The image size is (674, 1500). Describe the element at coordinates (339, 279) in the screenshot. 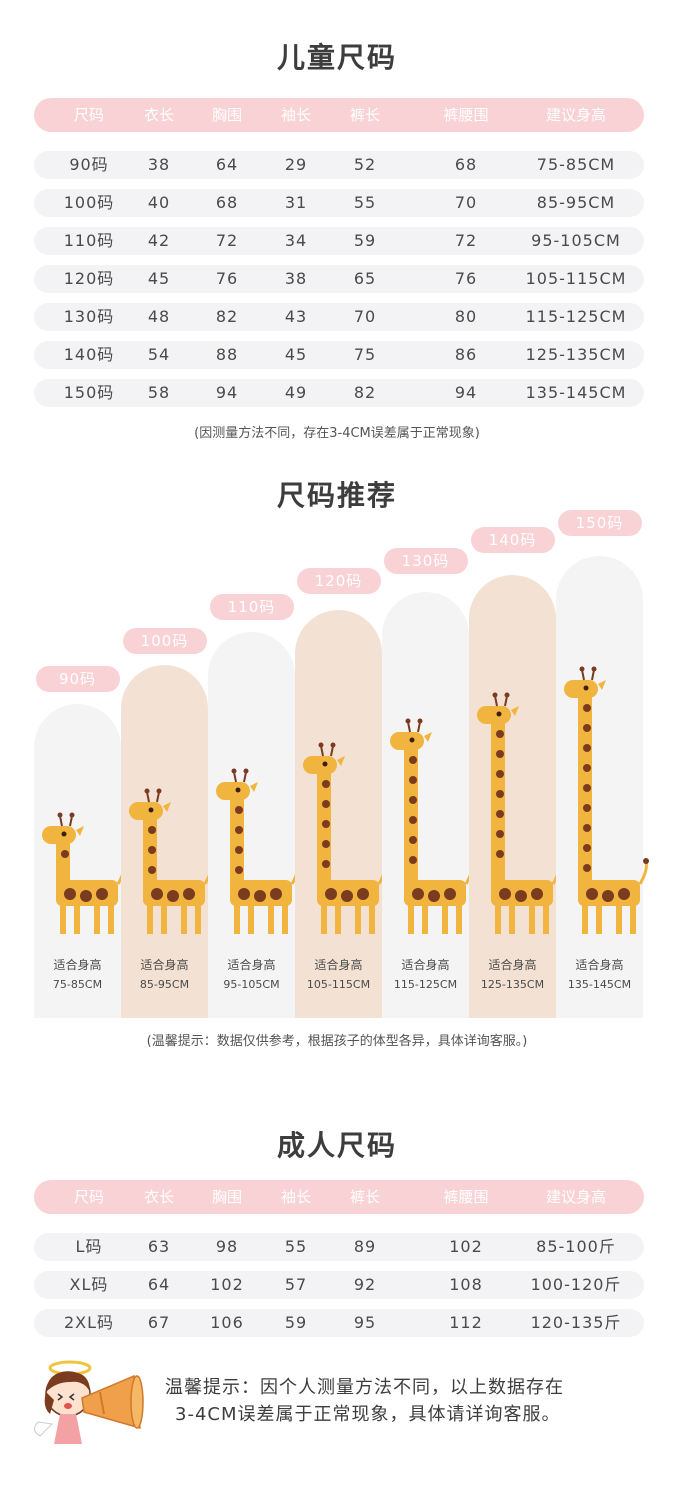

I see `table-row: 120码 45 76 38 65 76 105-115CM` at that location.